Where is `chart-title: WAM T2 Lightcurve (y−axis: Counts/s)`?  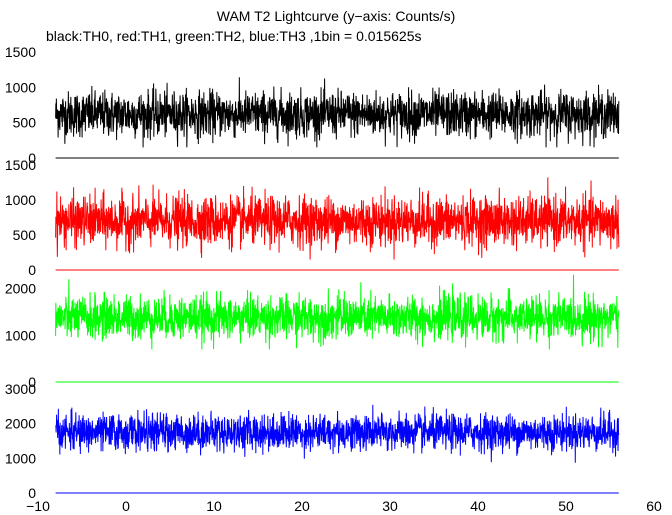
chart-title: WAM T2 Lightcurve (y−axis: Counts/s) is located at coordinates (336, 16).